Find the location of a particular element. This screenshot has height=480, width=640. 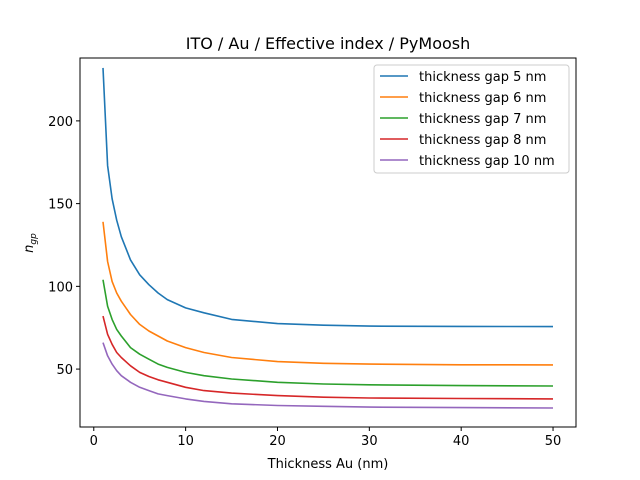

x-tick-label: 50 is located at coordinates (553, 441).